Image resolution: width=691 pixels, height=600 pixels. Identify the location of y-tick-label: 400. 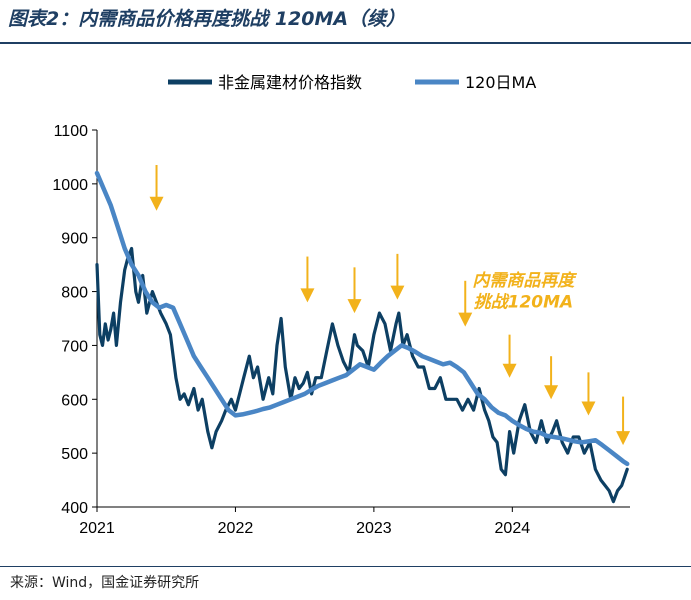
(74, 508).